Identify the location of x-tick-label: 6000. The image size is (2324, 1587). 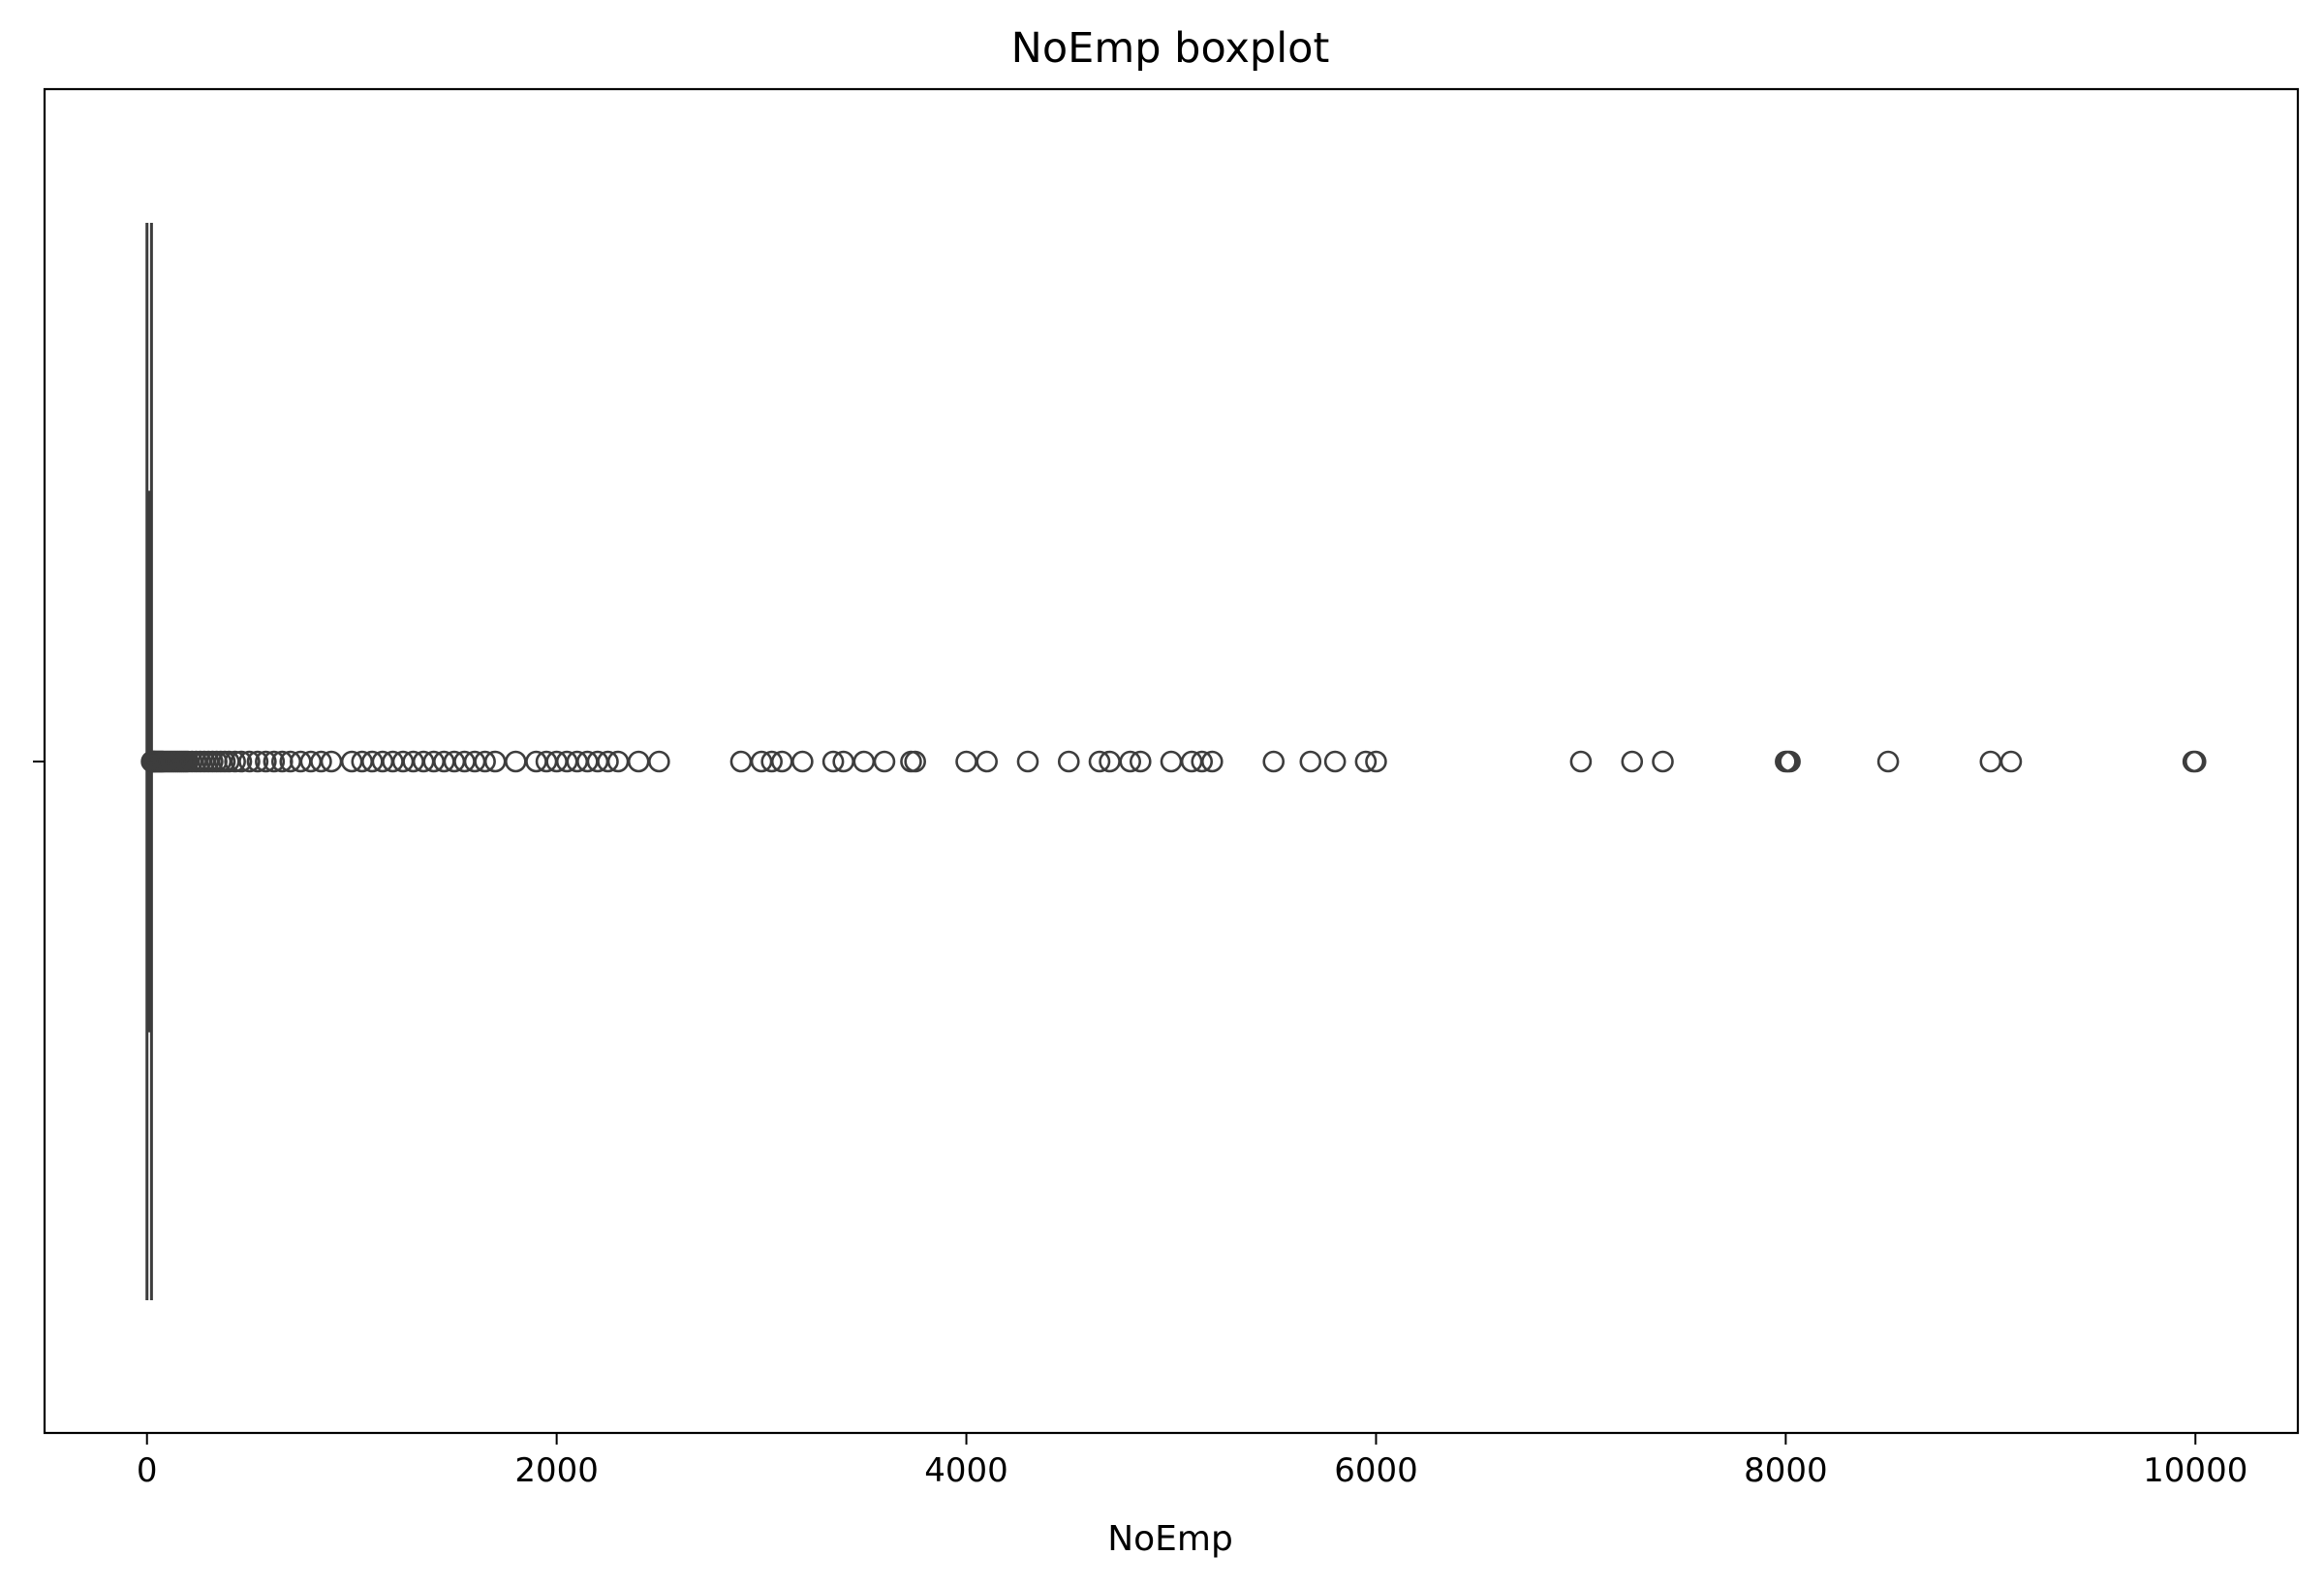
(1376, 1471).